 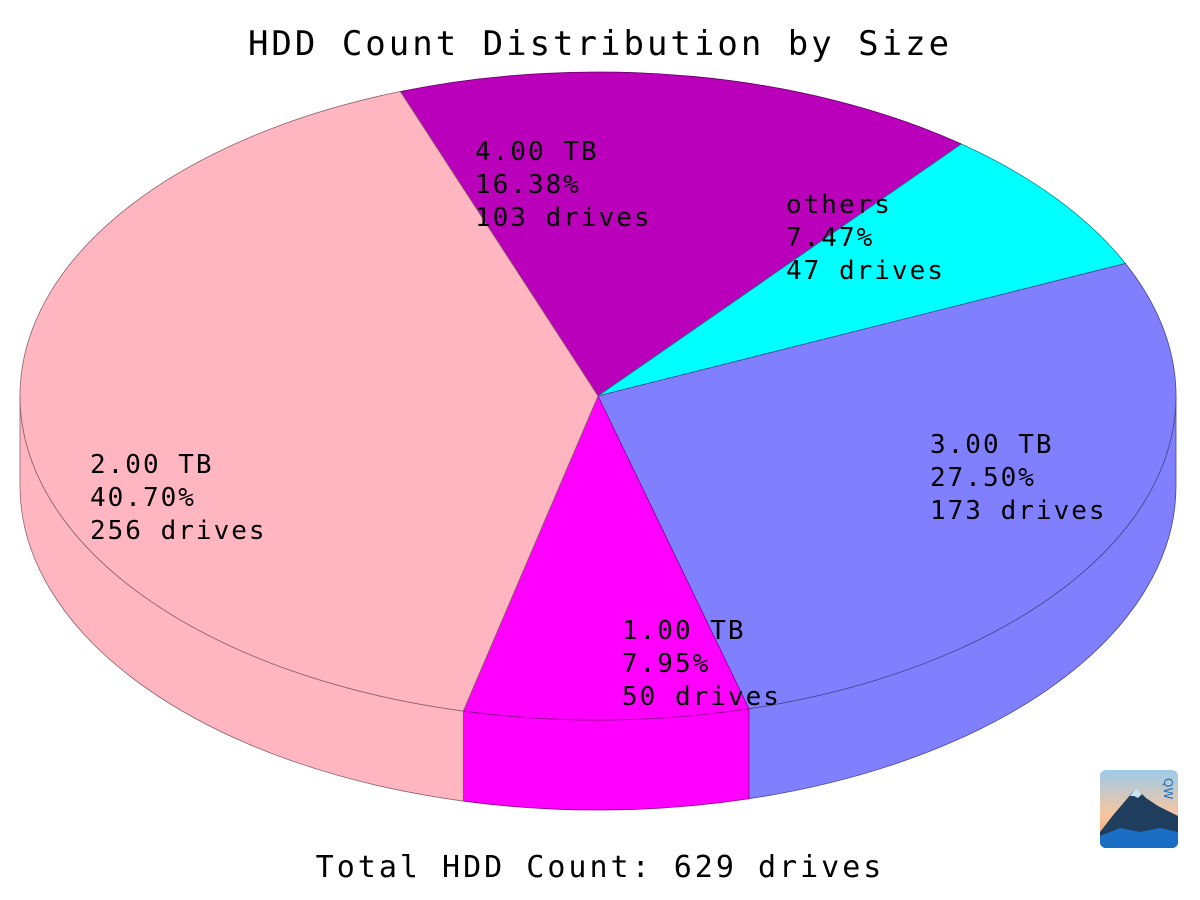 What do you see at coordinates (178, 531) in the screenshot?
I see `slice-label-count_text-4: 256 drives` at bounding box center [178, 531].